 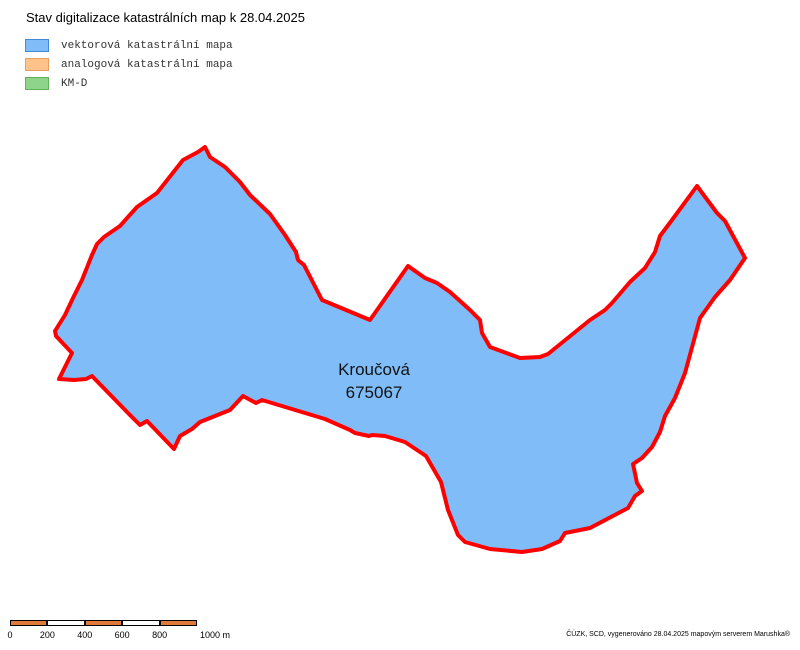 I want to click on legend-swatch-analog, so click(x=37, y=64).